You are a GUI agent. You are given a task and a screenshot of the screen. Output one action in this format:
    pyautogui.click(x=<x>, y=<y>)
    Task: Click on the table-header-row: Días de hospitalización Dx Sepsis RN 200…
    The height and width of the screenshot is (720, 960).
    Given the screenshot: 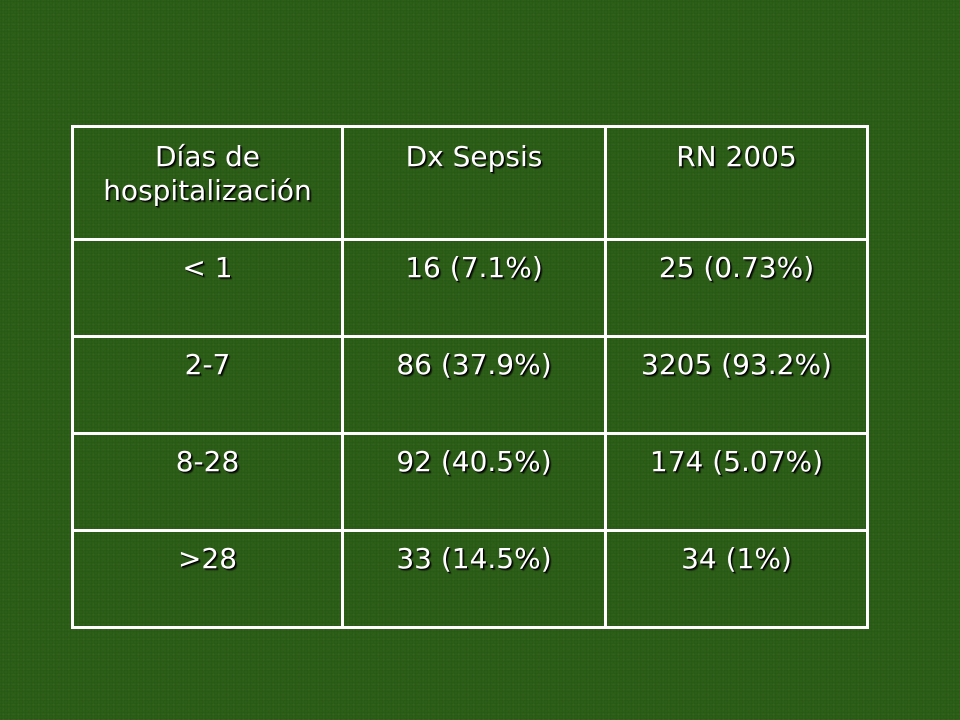 What is the action you would take?
    pyautogui.click(x=470, y=183)
    